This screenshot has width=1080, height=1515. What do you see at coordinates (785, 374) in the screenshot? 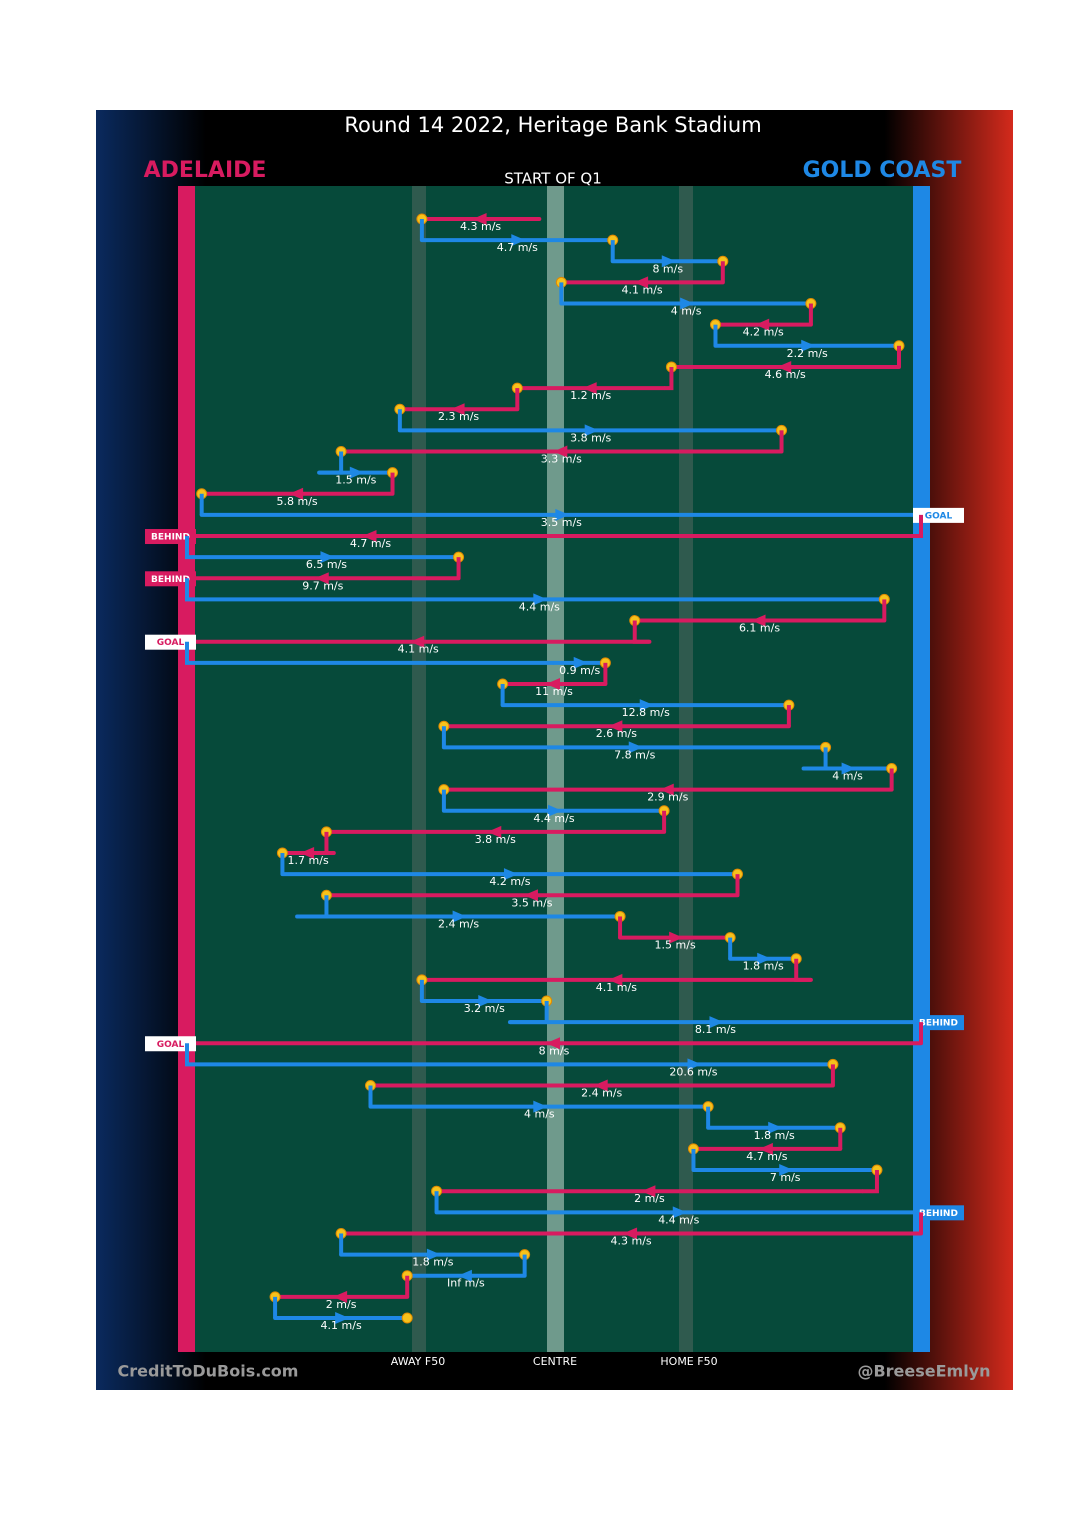
I see `speed-label: 4.6 m/s` at bounding box center [785, 374].